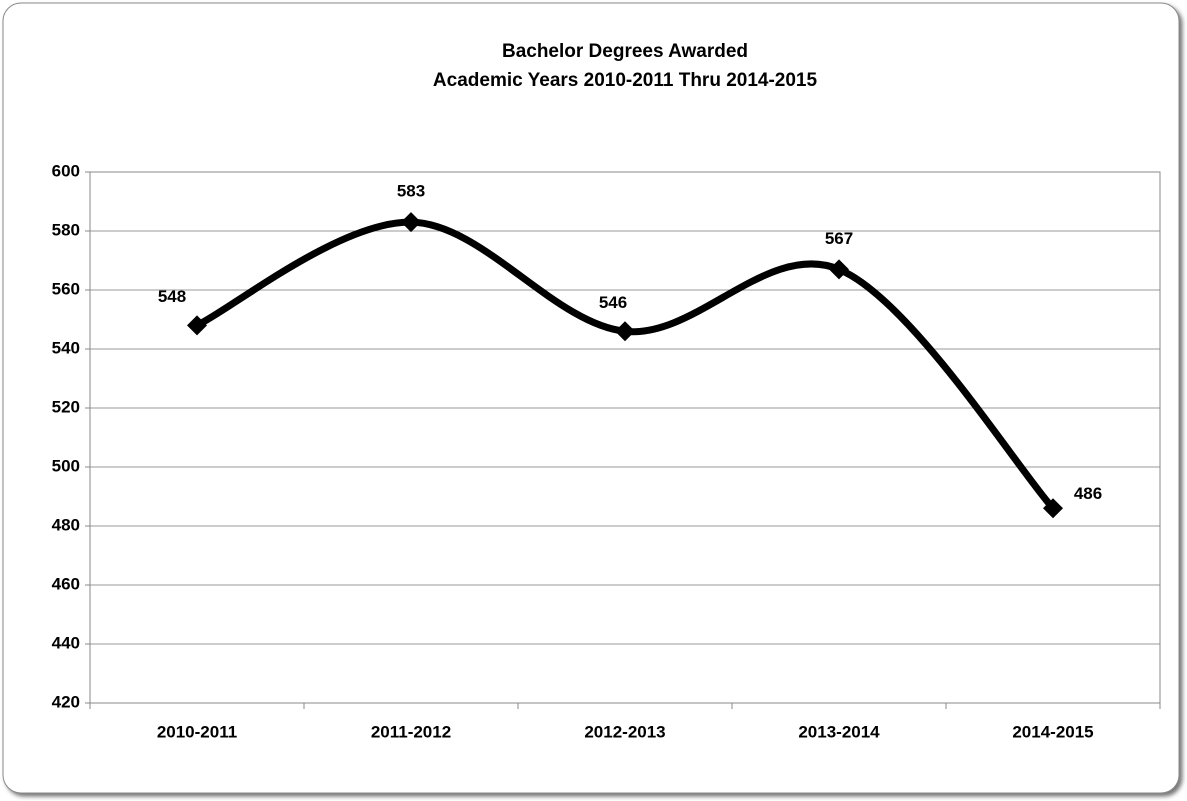  I want to click on y-tick-label: 520, so click(66, 406).